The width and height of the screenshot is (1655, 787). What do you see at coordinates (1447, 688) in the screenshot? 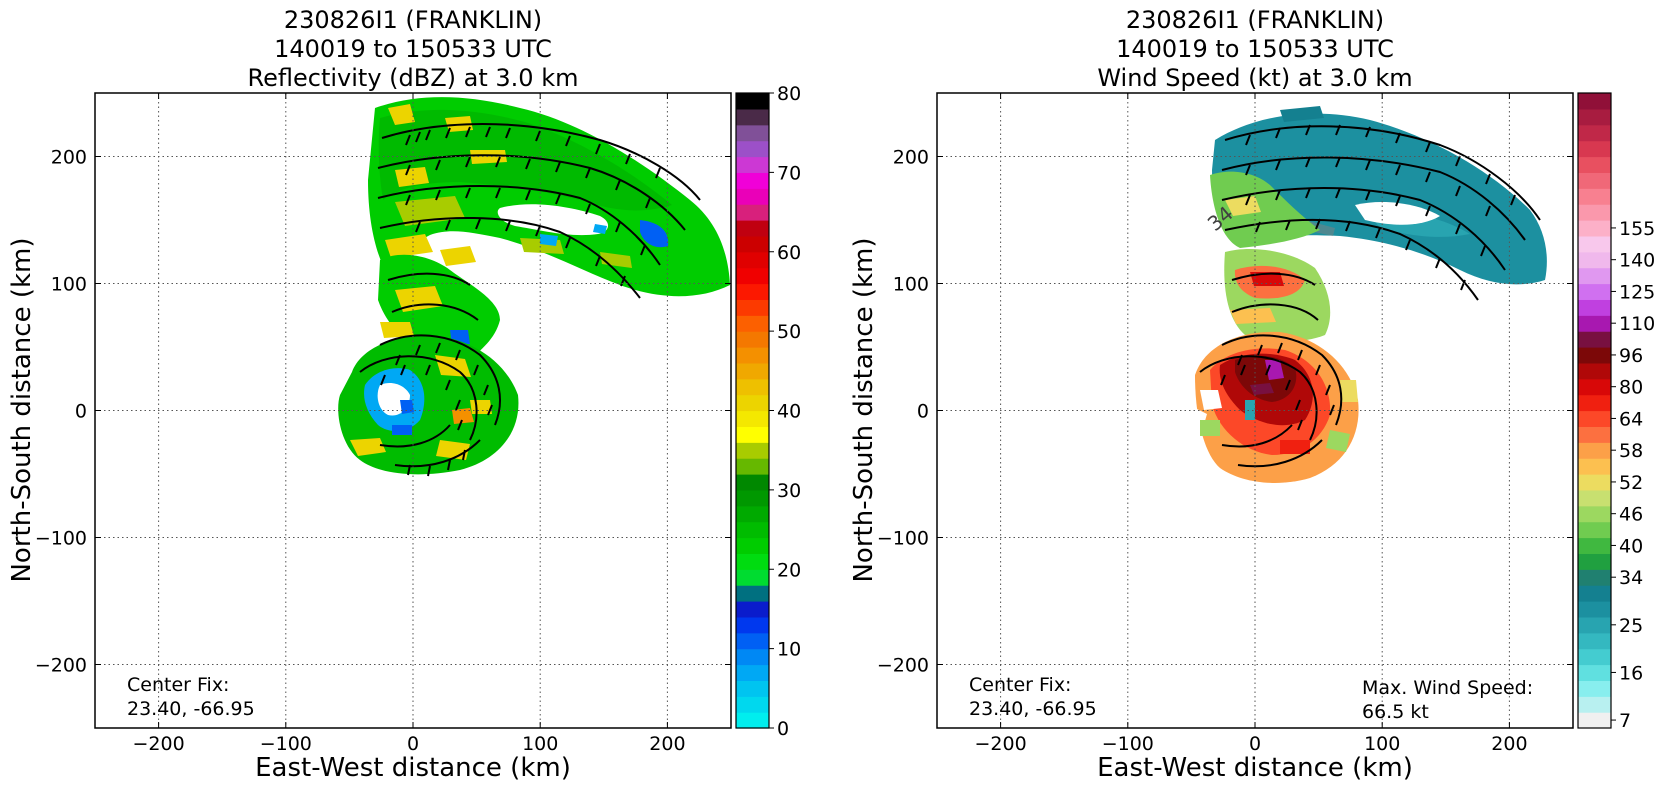
I see `max-wind-label: Max. Wind Speed:` at bounding box center [1447, 688].